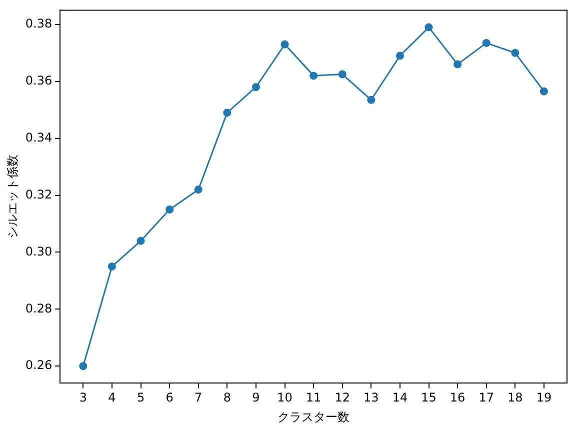 The width and height of the screenshot is (575, 431). Describe the element at coordinates (256, 397) in the screenshot. I see `x-tick-label: 9` at that location.